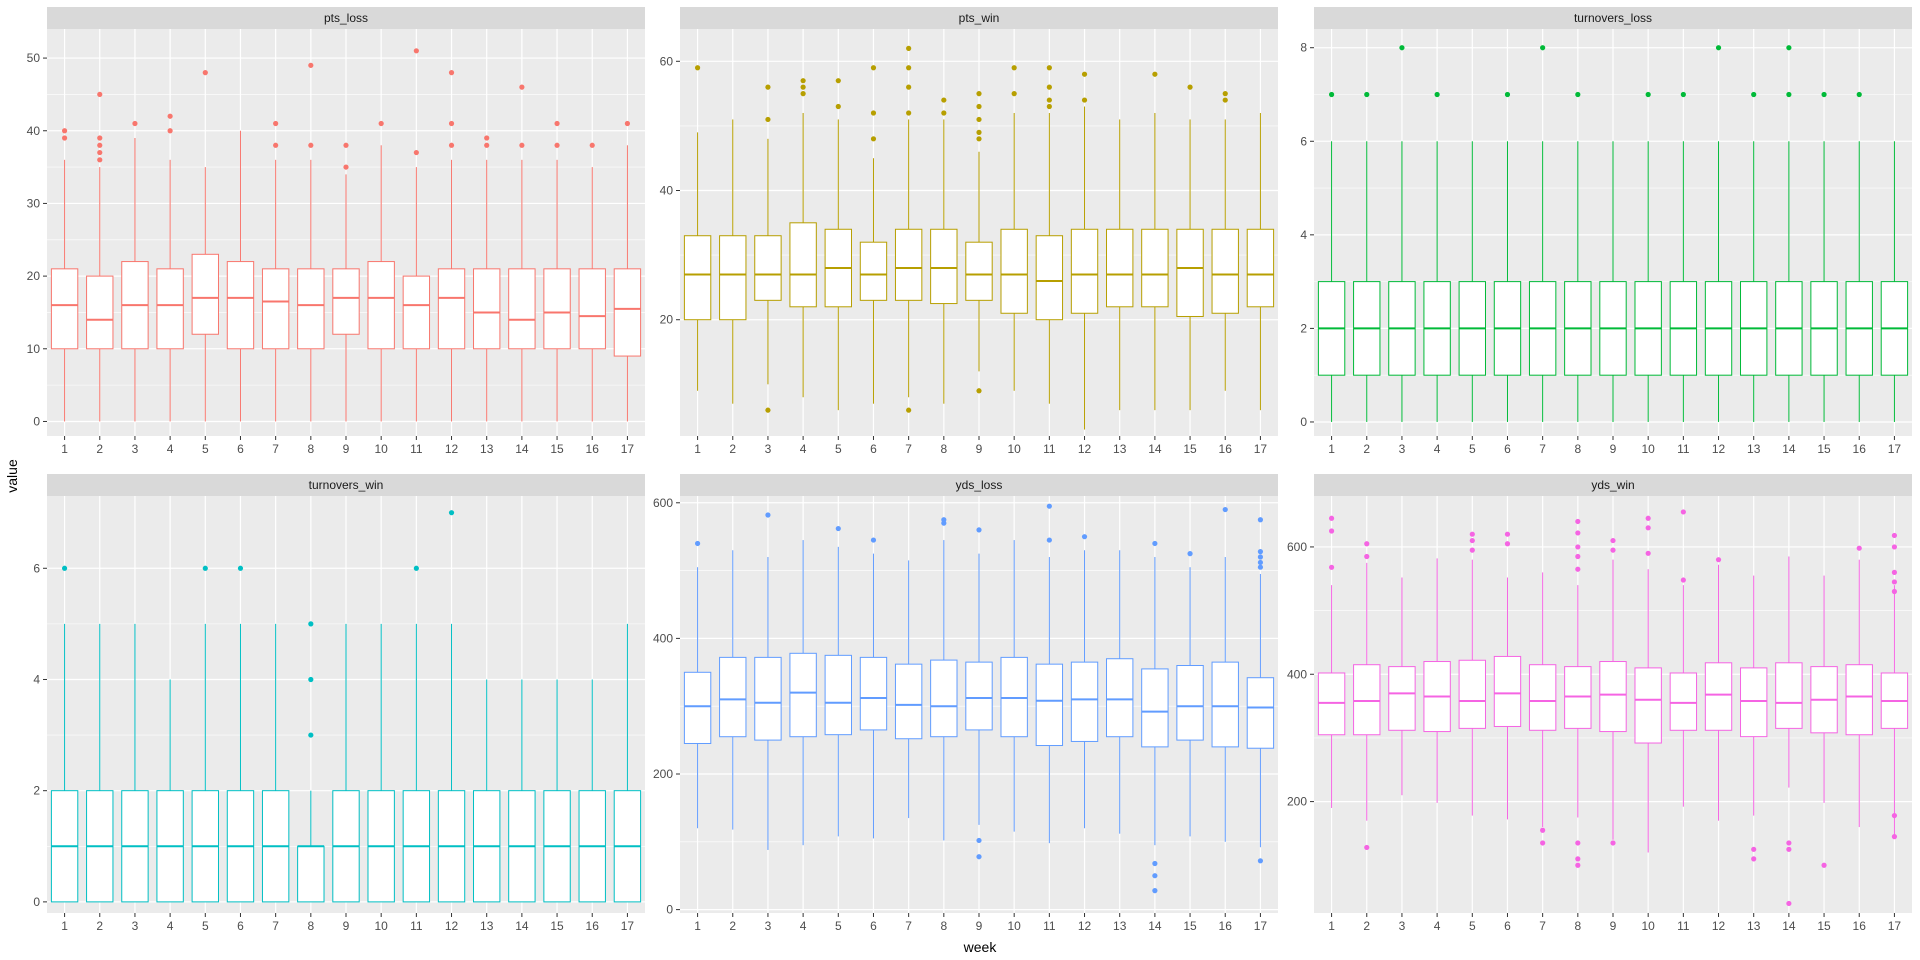 The height and width of the screenshot is (960, 1920). Describe the element at coordinates (34, 349) in the screenshot. I see `y-tick-label: 10` at that location.